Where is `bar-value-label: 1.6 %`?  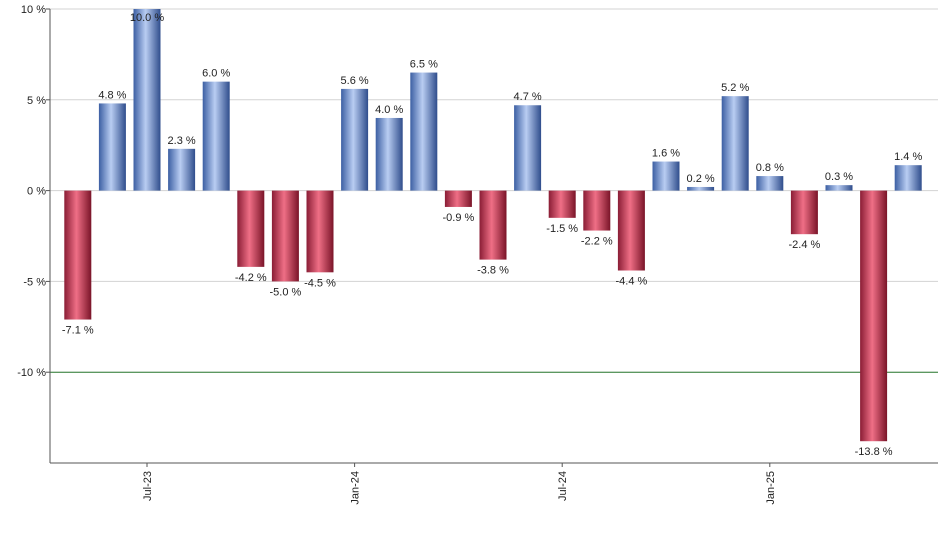
bar-value-label: 1.6 % is located at coordinates (666, 154).